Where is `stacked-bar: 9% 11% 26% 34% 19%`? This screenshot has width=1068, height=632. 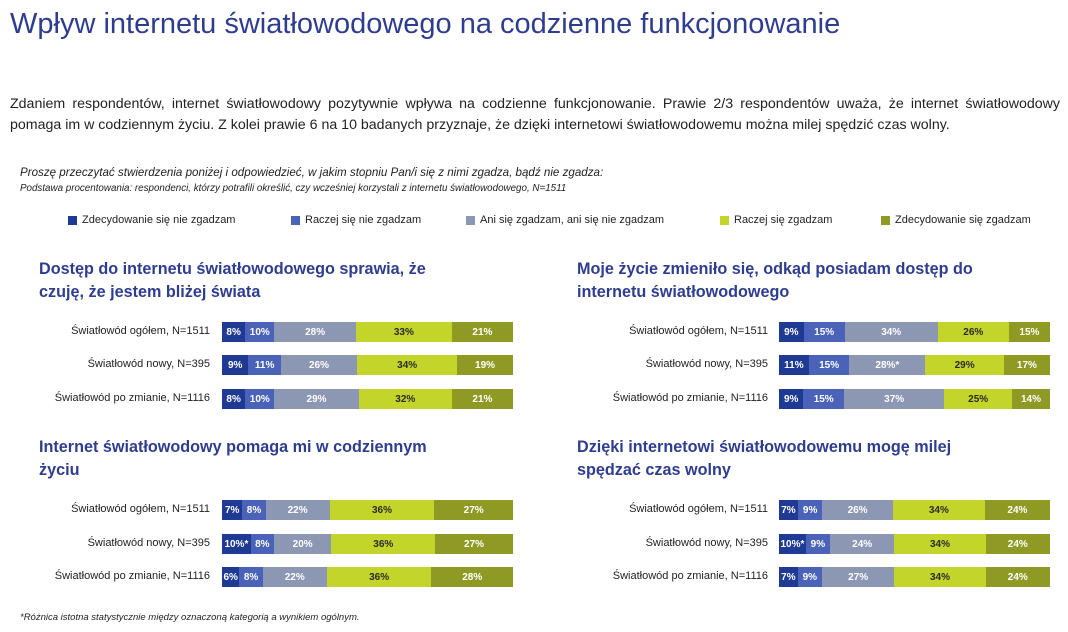
stacked-bar: 9% 11% 26% 34% 19% is located at coordinates (367, 365).